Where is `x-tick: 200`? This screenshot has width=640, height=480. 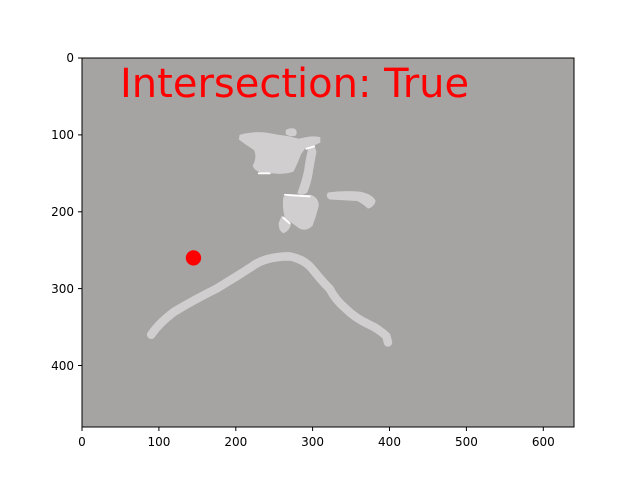
x-tick: 200 is located at coordinates (235, 438).